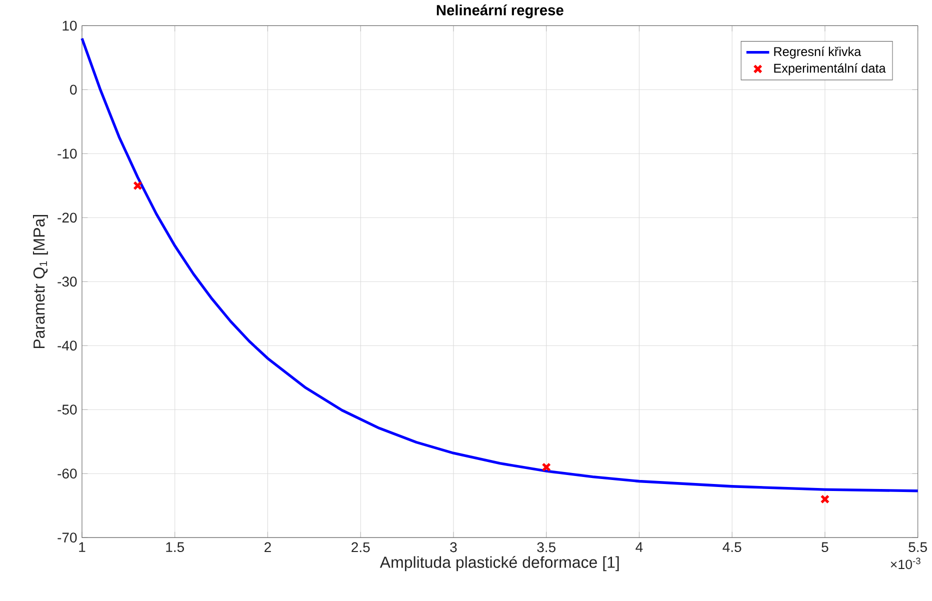 Image resolution: width=932 pixels, height=601 pixels. Describe the element at coordinates (40, 281) in the screenshot. I see `y-axis-title: Parametr Q$_{1}$ [MPa]` at that location.